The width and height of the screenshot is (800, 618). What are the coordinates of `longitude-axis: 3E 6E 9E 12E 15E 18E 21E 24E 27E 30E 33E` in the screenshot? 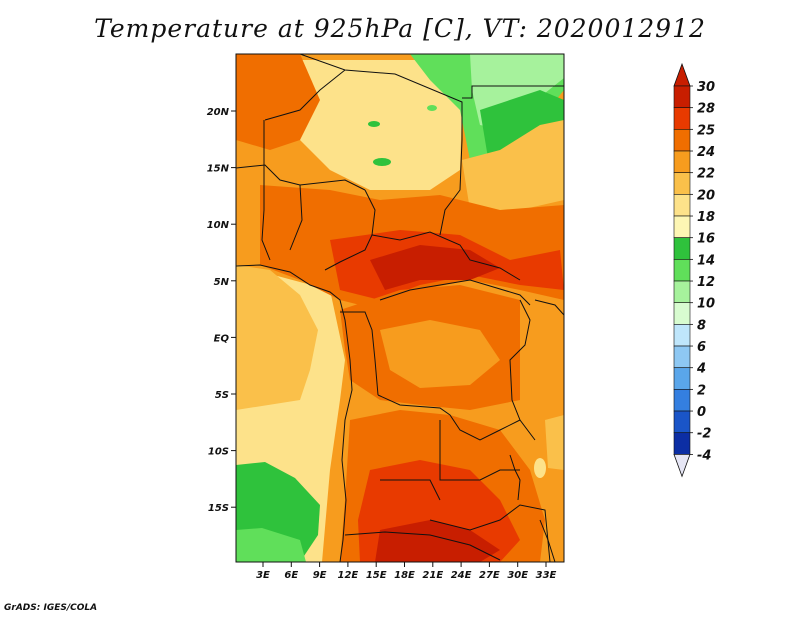 It's located at (406, 571).